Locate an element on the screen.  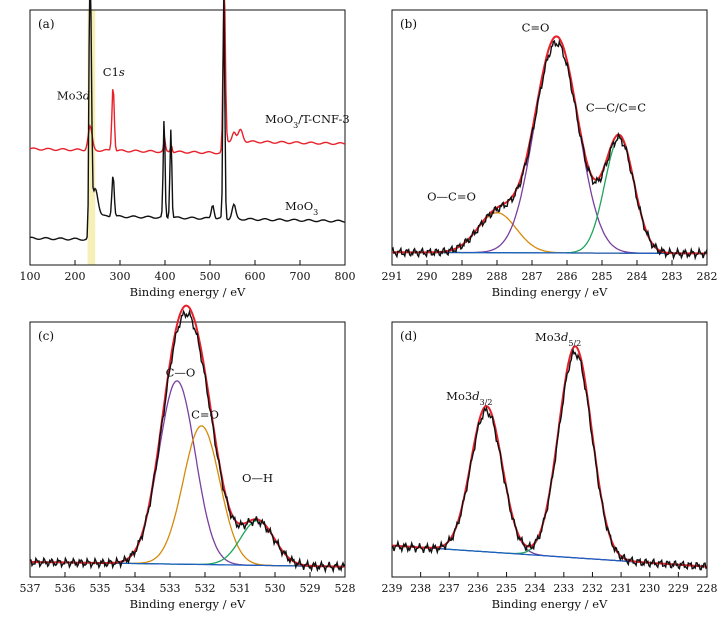
x-tick-label: 536 is located at coordinates (65, 588).